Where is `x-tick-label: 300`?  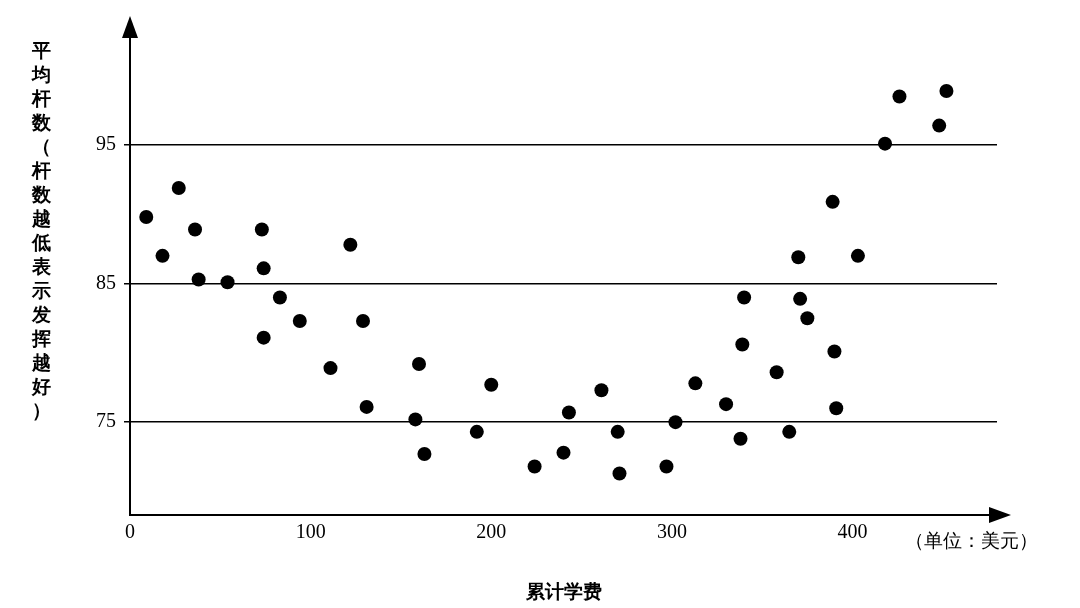 x-tick-label: 300 is located at coordinates (671, 531).